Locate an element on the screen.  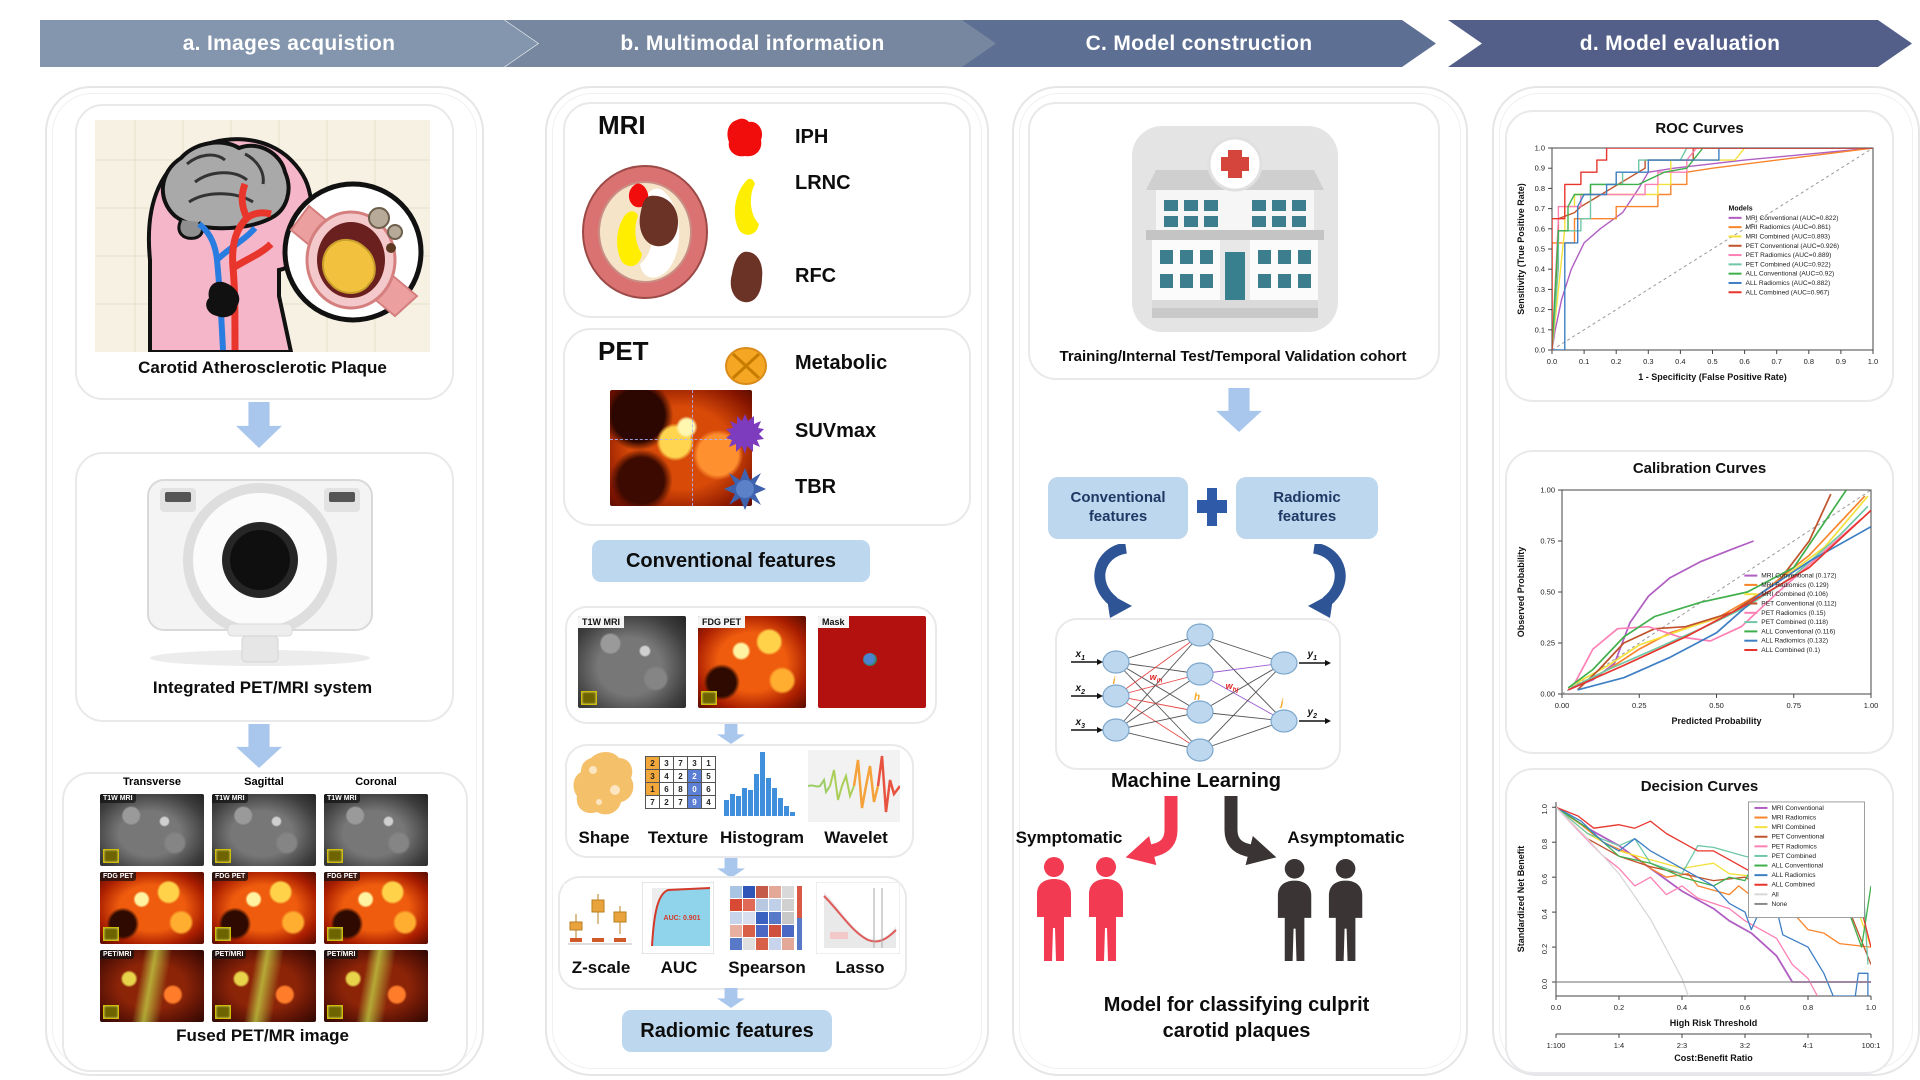
series-mri-radiomics is located at coordinates (1713, 877).